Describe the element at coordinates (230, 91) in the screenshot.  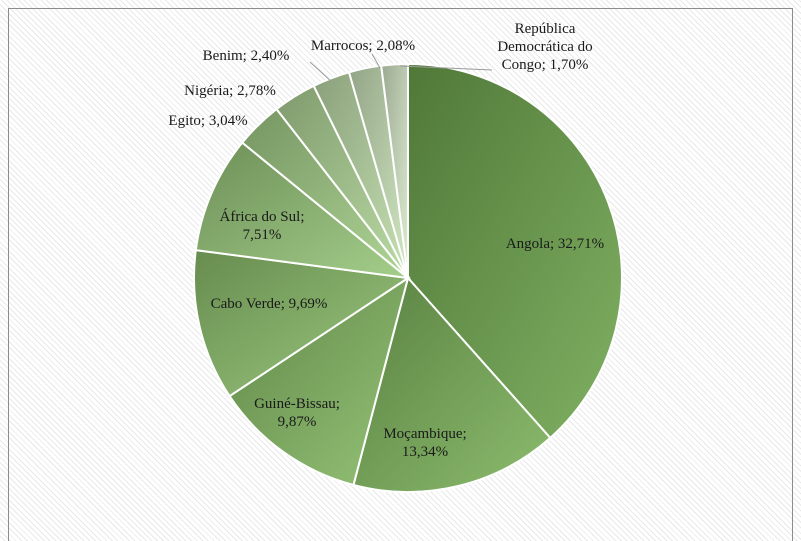
I see `data-label: Nigéria; 2,78%` at that location.